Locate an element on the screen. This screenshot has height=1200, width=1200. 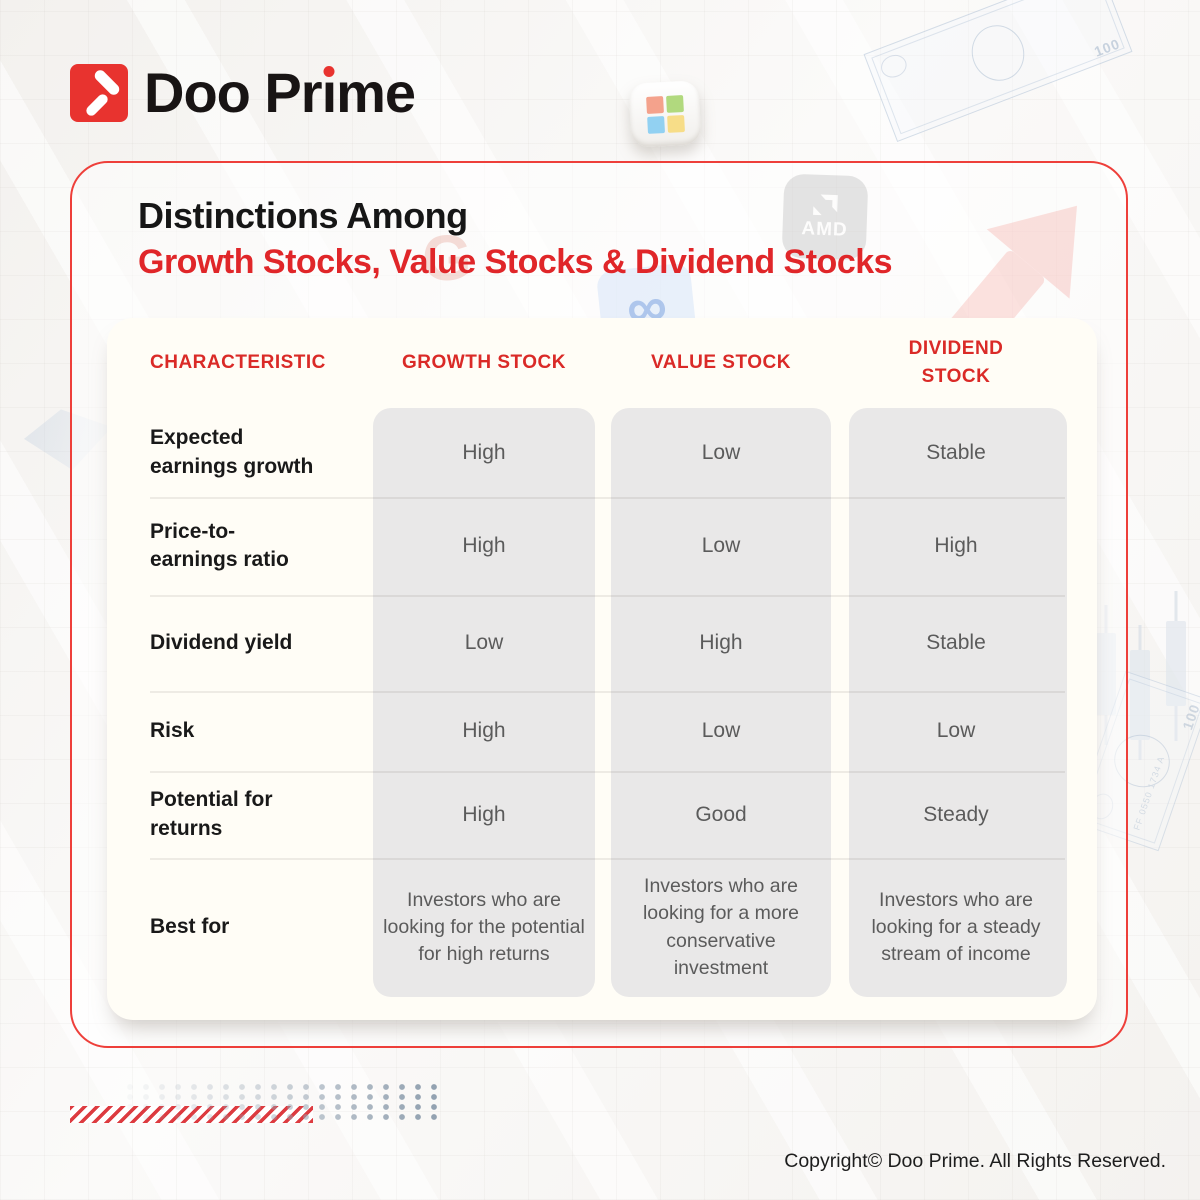
brand-name-part: Doo Pr is located at coordinates (233, 92).